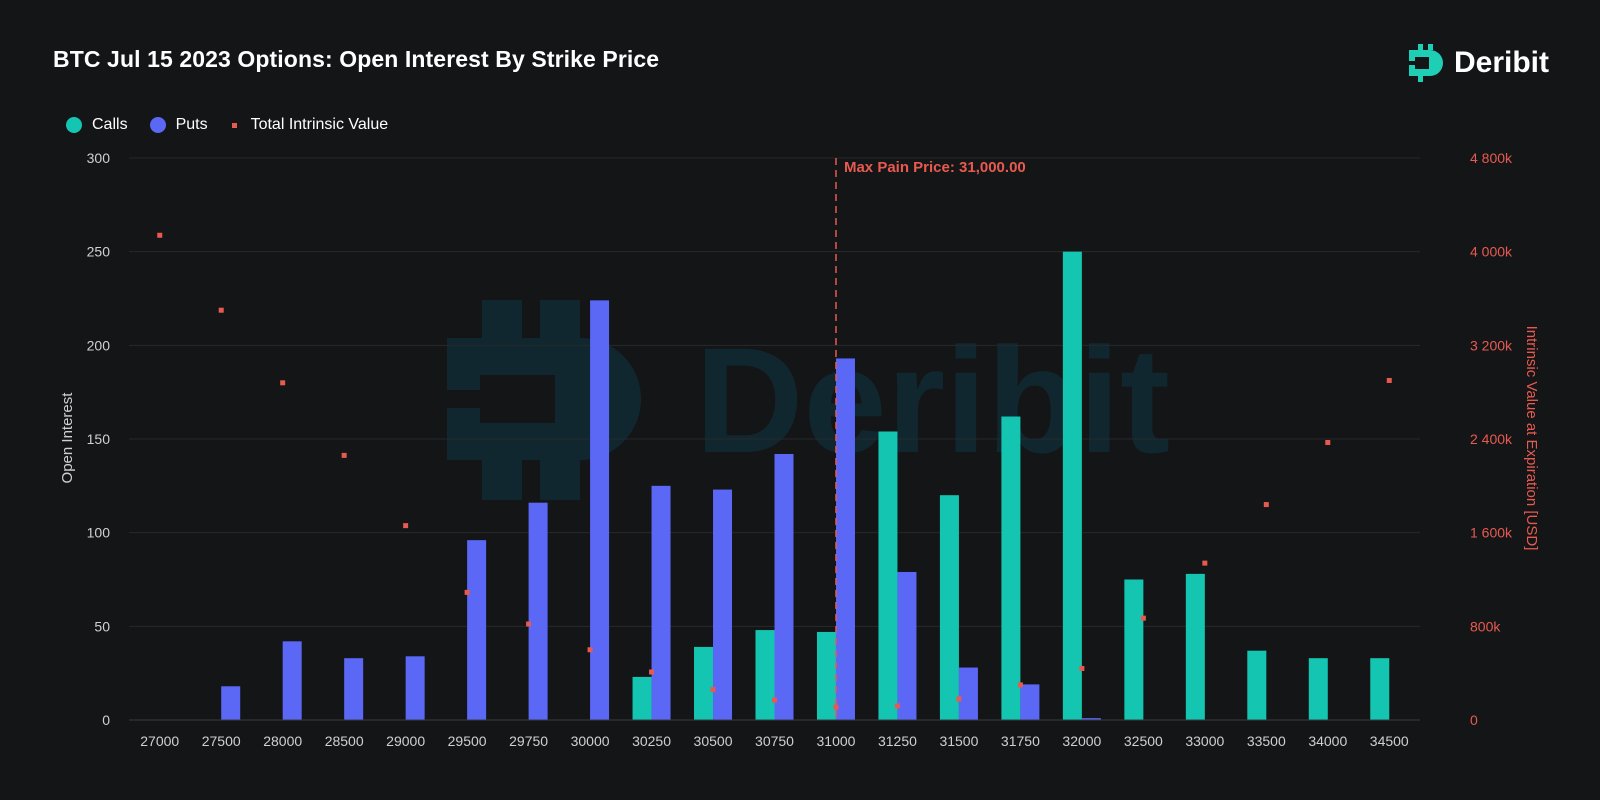  I want to click on legend-label-intrinsic-value: Total Intrinsic Value, so click(319, 124).